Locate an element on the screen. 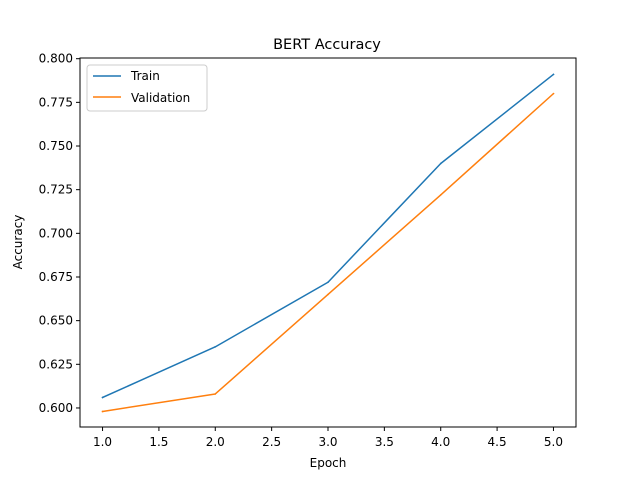 This screenshot has width=640, height=484. x-tick-label: 1.0 is located at coordinates (102, 442).